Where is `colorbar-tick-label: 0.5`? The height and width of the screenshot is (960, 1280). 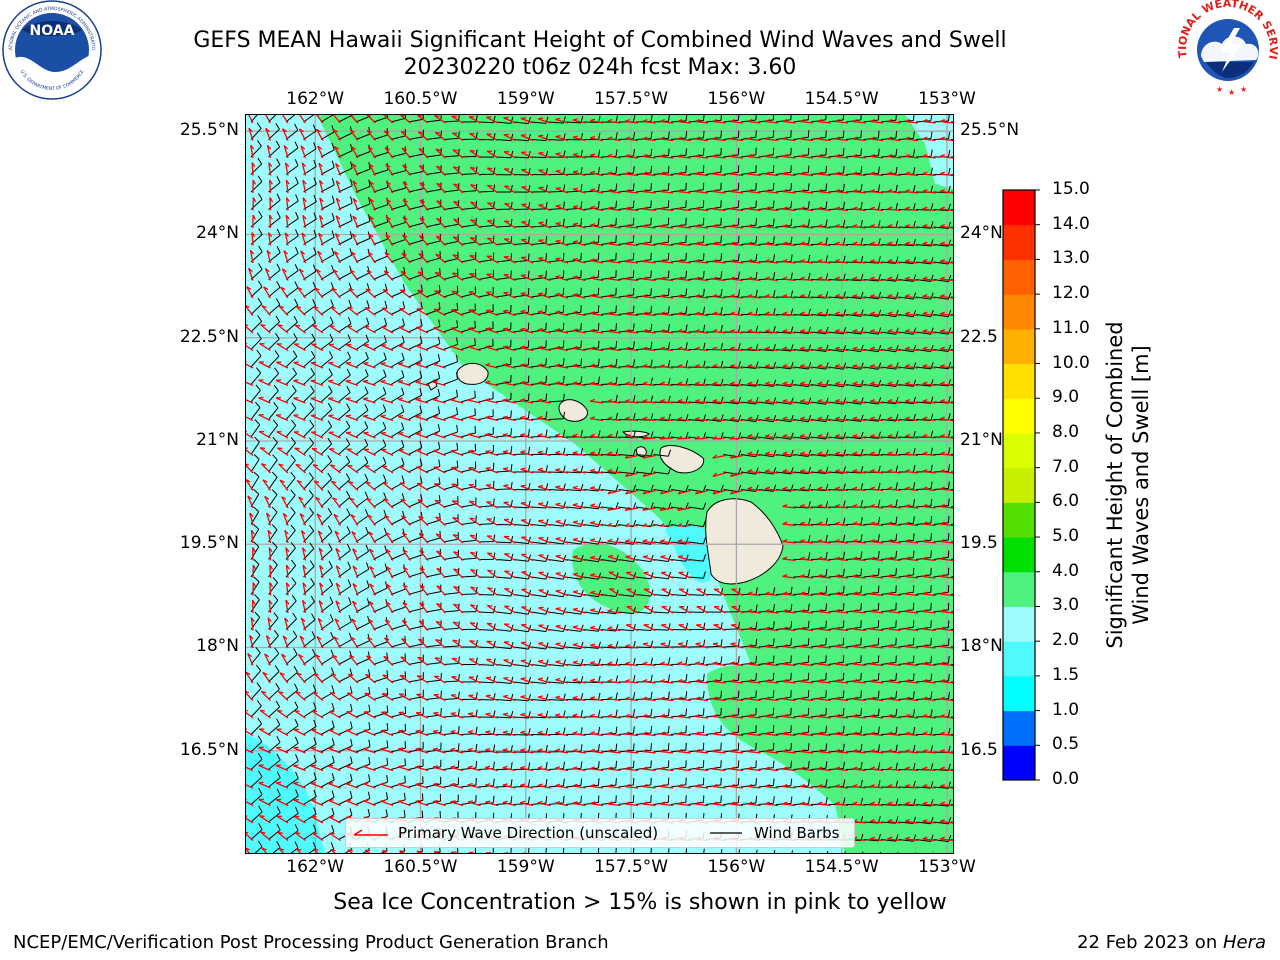
colorbar-tick-label: 0.5 is located at coordinates (1066, 744).